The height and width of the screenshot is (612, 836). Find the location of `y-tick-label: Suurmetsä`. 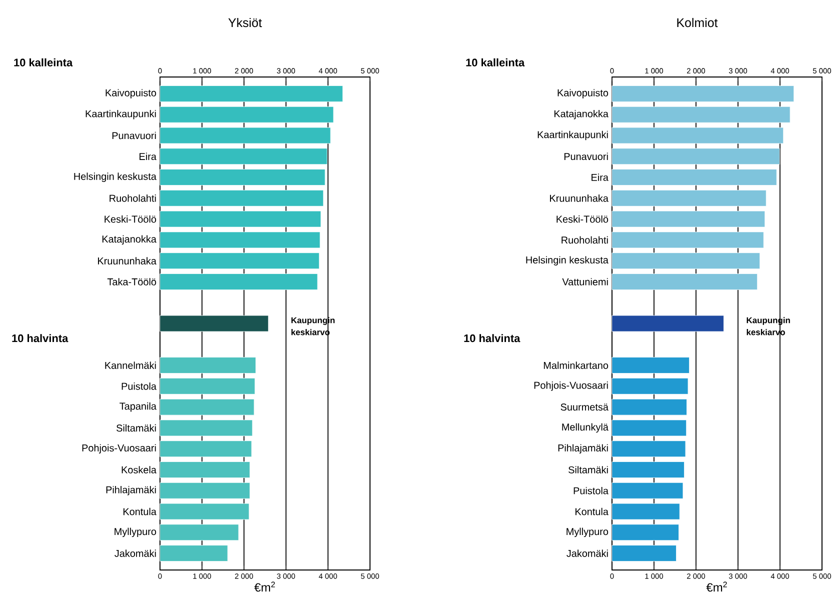

y-tick-label: Suurmetsä is located at coordinates (584, 407).